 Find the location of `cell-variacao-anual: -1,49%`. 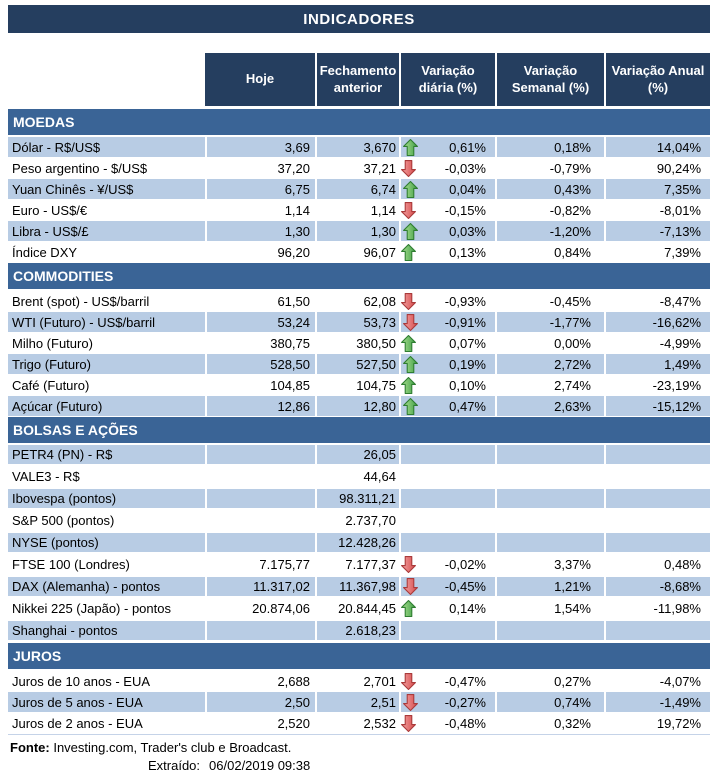

cell-variacao-anual: -1,49% is located at coordinates (657, 702).